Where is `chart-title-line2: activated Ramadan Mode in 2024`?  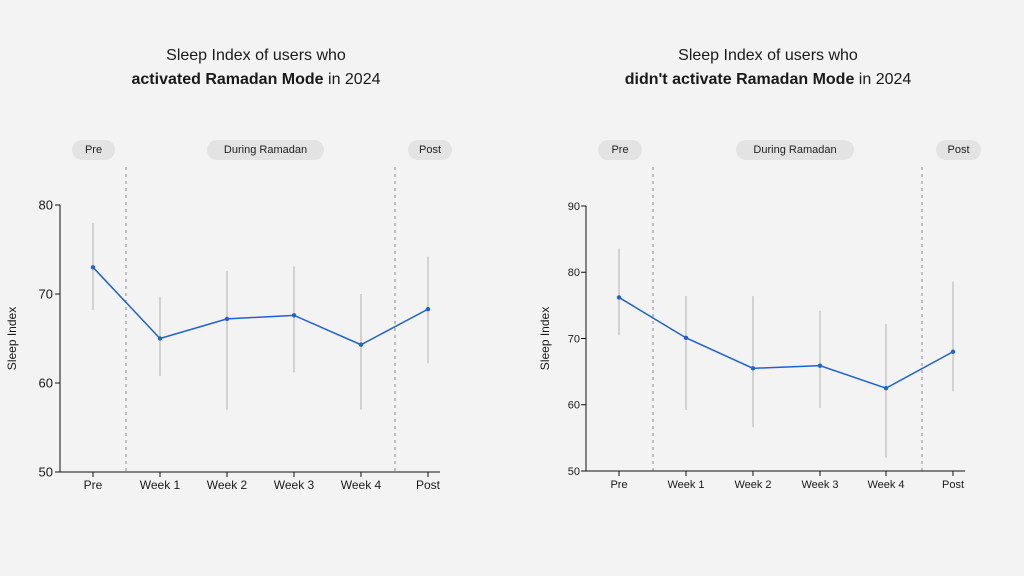
chart-title-line2: activated Ramadan Mode in 2024 is located at coordinates (256, 80).